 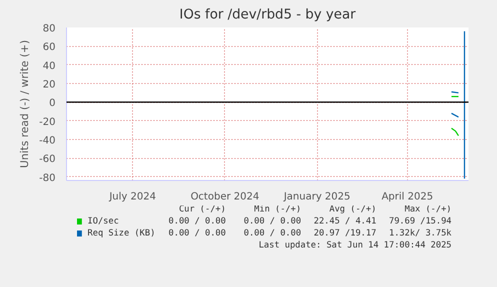 What do you see at coordinates (47, 178) in the screenshot?
I see `y-tick-label: -80` at bounding box center [47, 178].